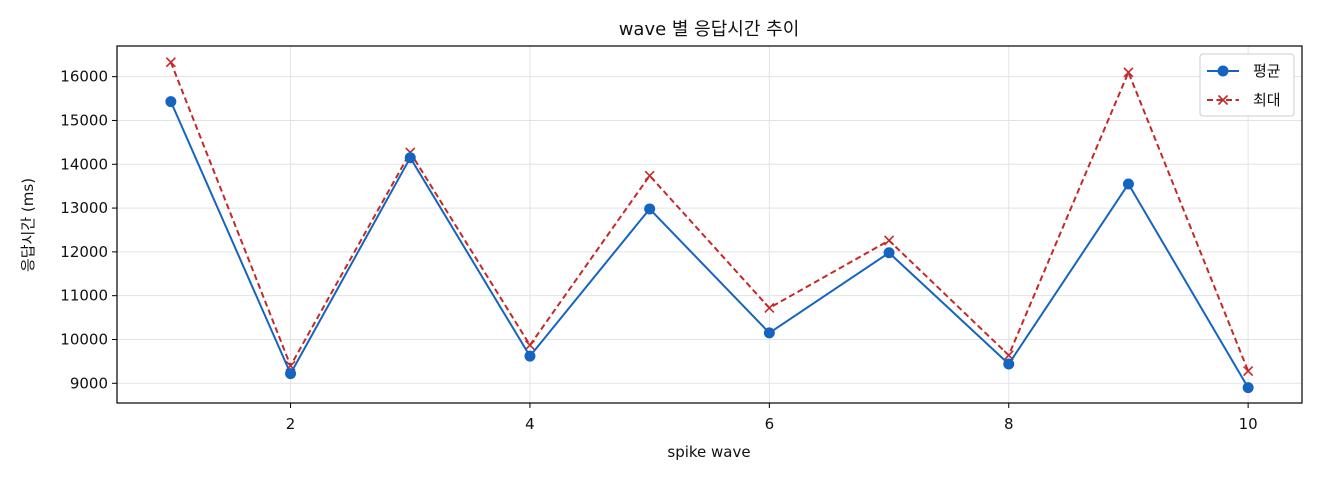 The image size is (1320, 480). Describe the element at coordinates (89, 383) in the screenshot. I see `y-tick-label: 9000` at that location.